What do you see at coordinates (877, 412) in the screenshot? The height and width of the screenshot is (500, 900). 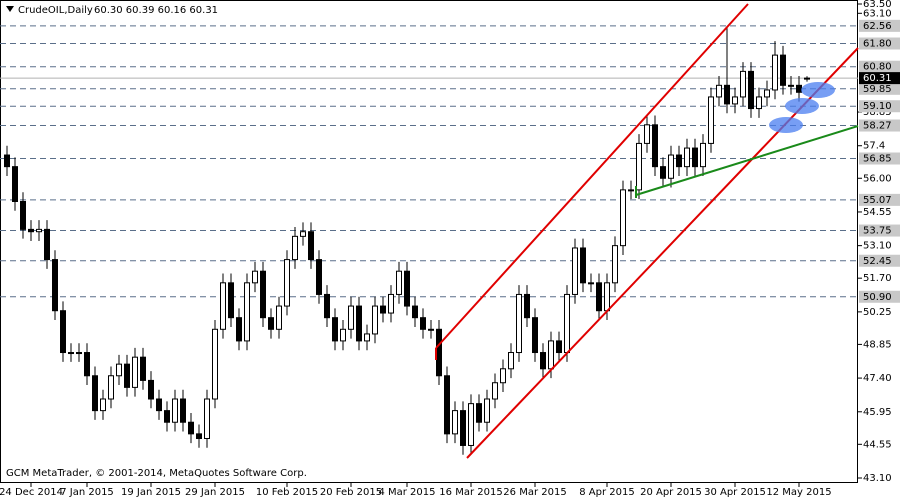 I see `y-tick-label: 45.95` at bounding box center [877, 412].